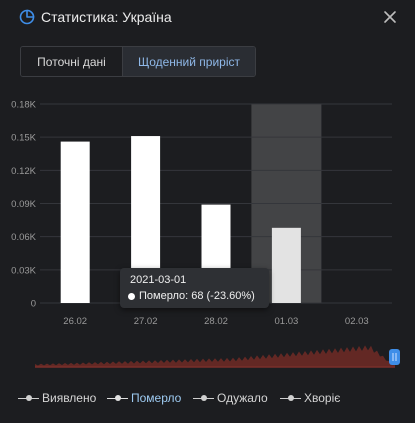 The width and height of the screenshot is (415, 423). I want to click on range-handle, so click(394, 357).